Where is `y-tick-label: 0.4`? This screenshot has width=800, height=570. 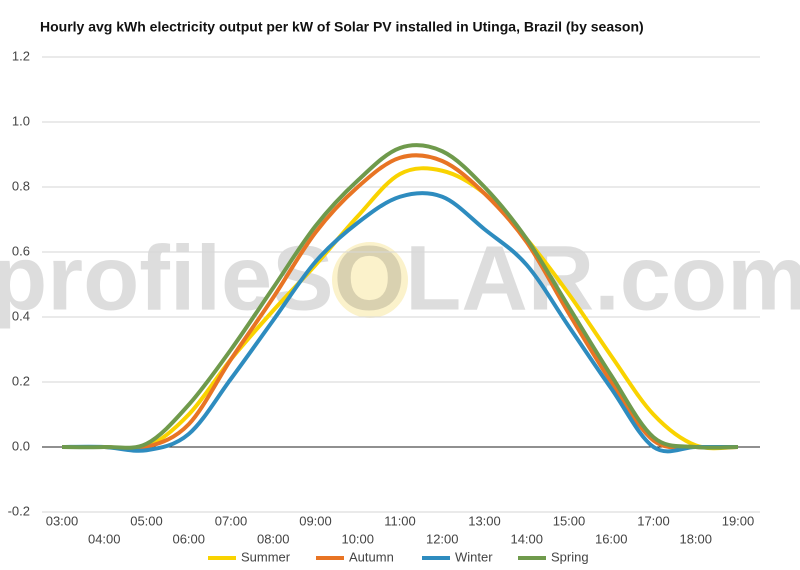
y-tick-label: 0.4 is located at coordinates (21, 315).